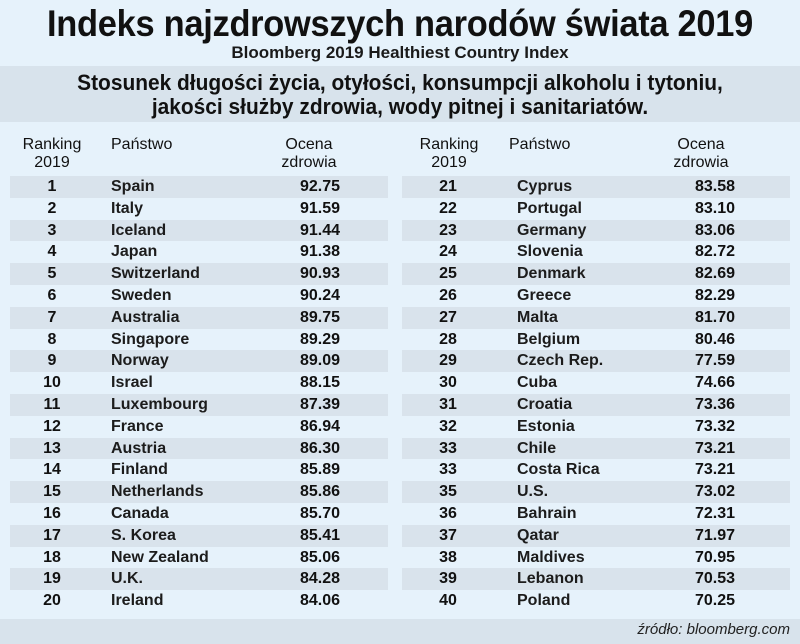  Describe the element at coordinates (319, 492) in the screenshot. I see `score-cell: 85.86` at that location.